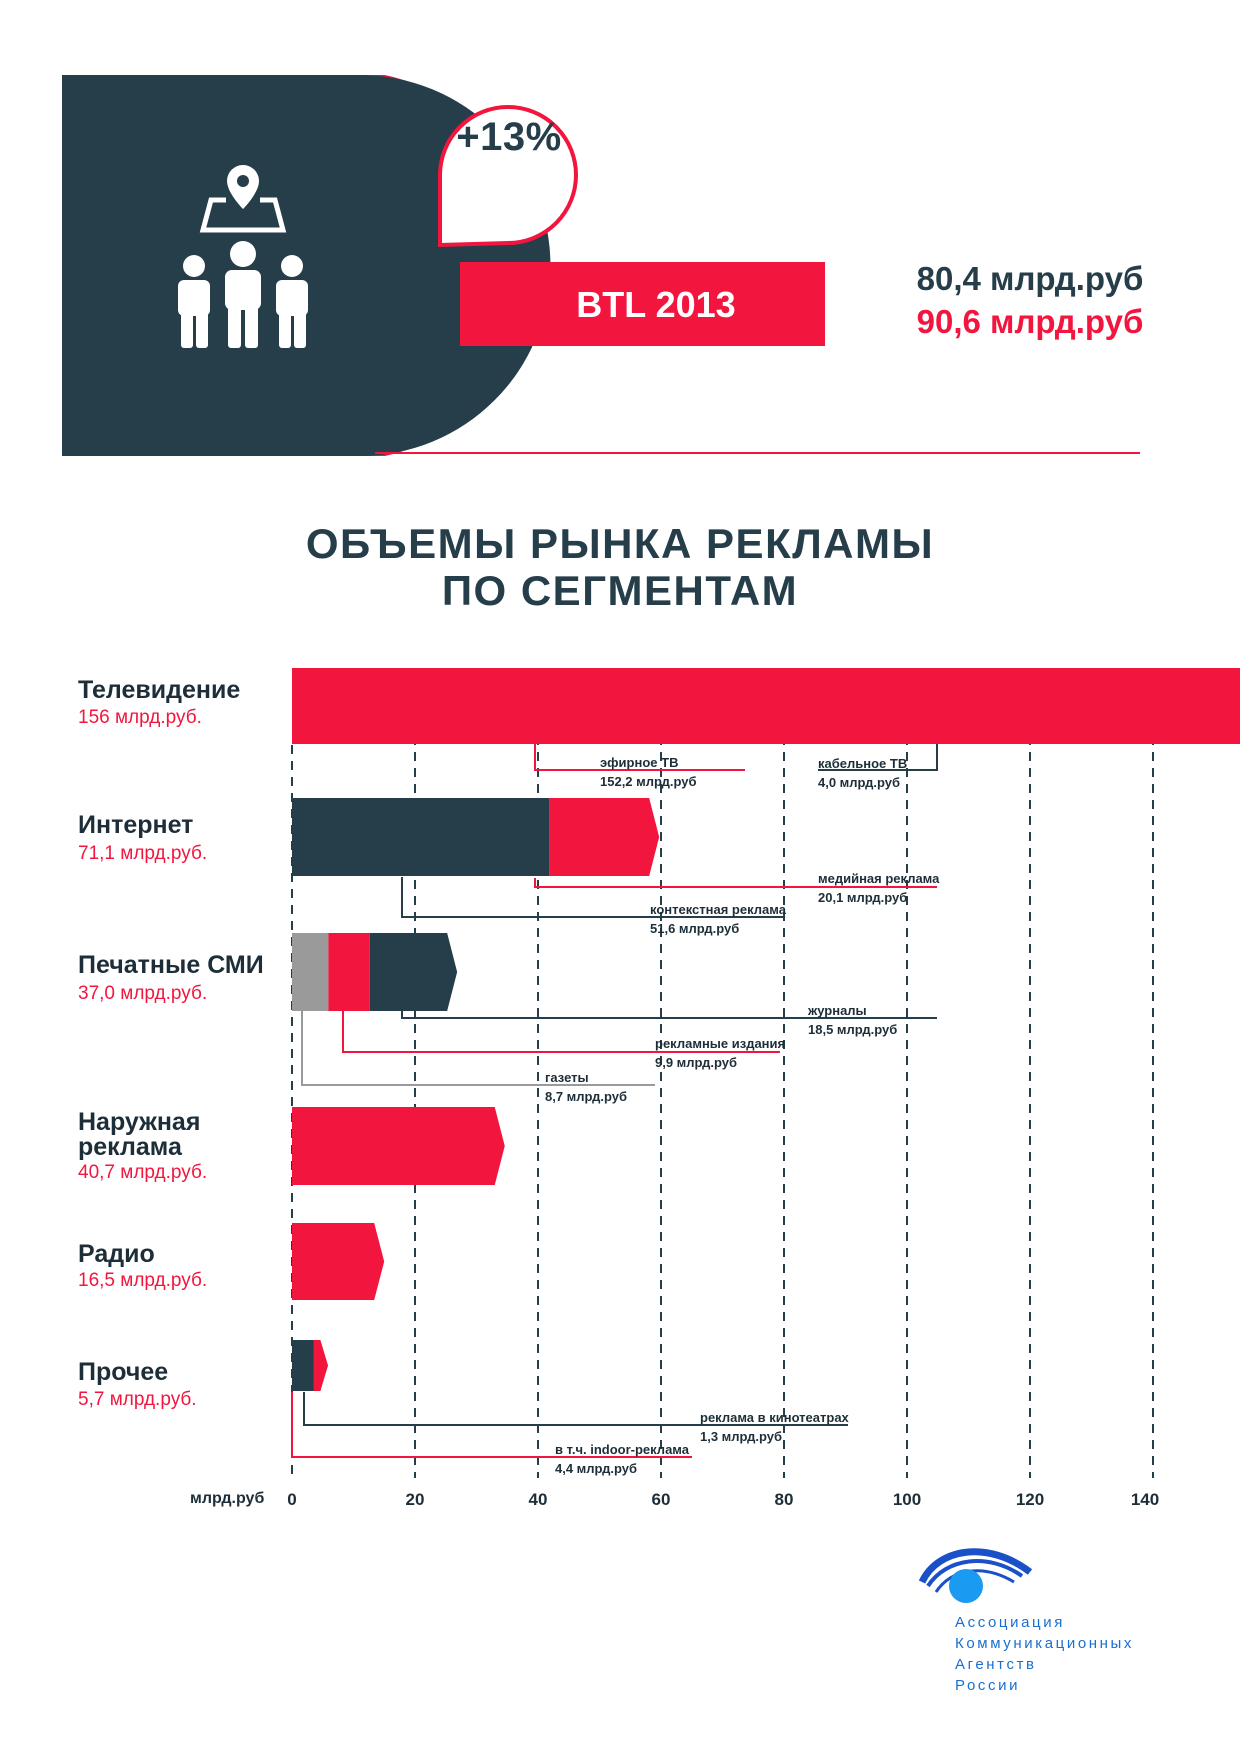 This screenshot has width=1240, height=1754. I want to click on segment-name-tv: Телевидение, so click(159, 690).